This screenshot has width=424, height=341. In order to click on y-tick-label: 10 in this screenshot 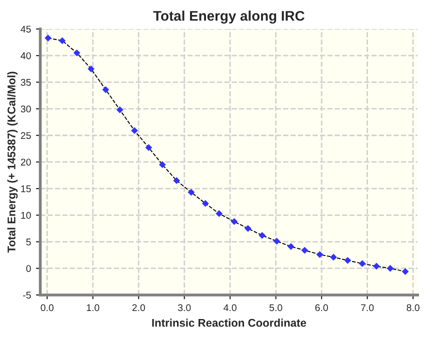, I will do `click(26, 215)`.